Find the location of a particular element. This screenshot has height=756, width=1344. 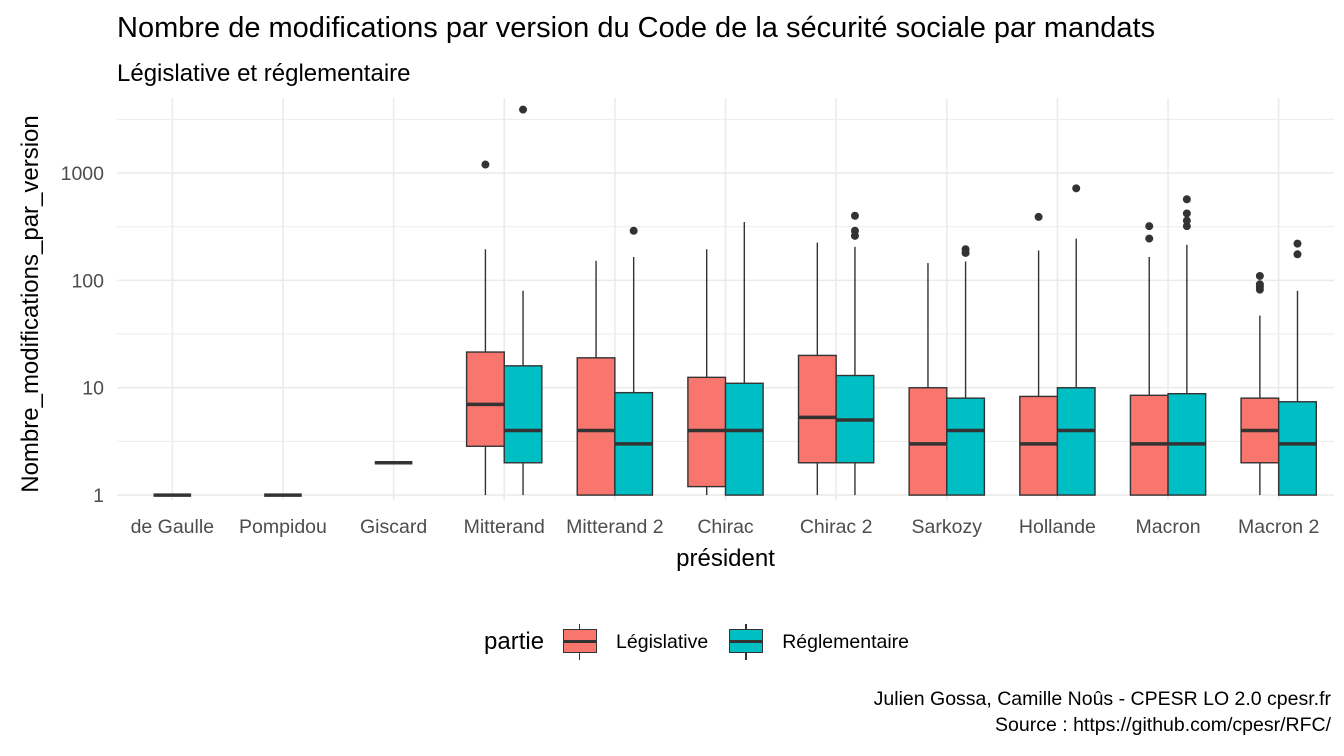

x-tick-label: Mitterand 2 is located at coordinates (615, 527).